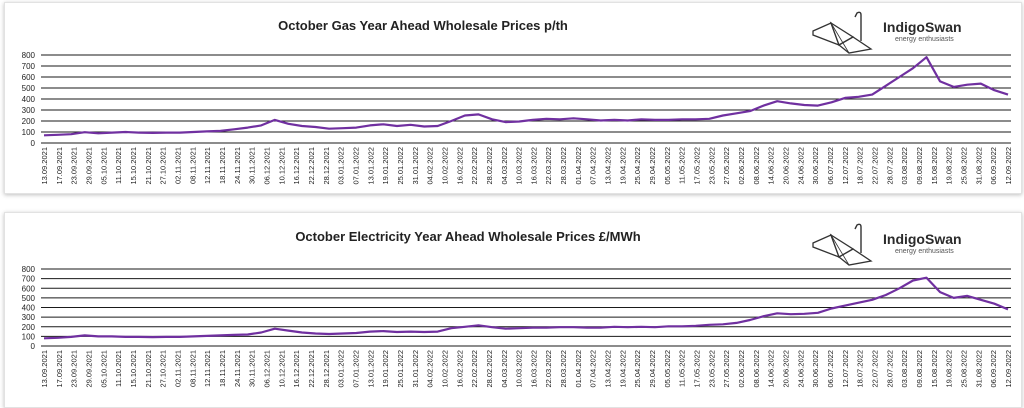  Describe the element at coordinates (697, 166) in the screenshot. I see `gas-x-tick-label: 17.05.2022` at that location.